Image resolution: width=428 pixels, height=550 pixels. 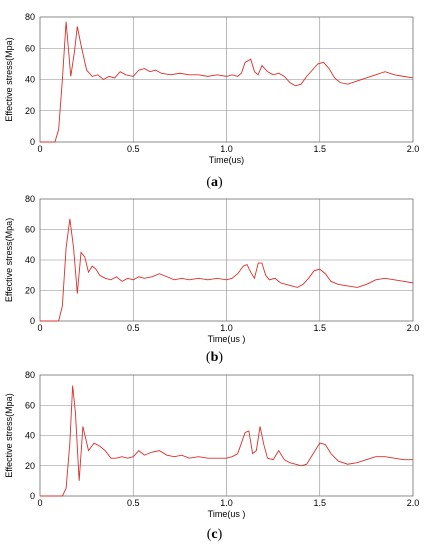 I want to click on panel-label: (a), so click(x=214, y=182).